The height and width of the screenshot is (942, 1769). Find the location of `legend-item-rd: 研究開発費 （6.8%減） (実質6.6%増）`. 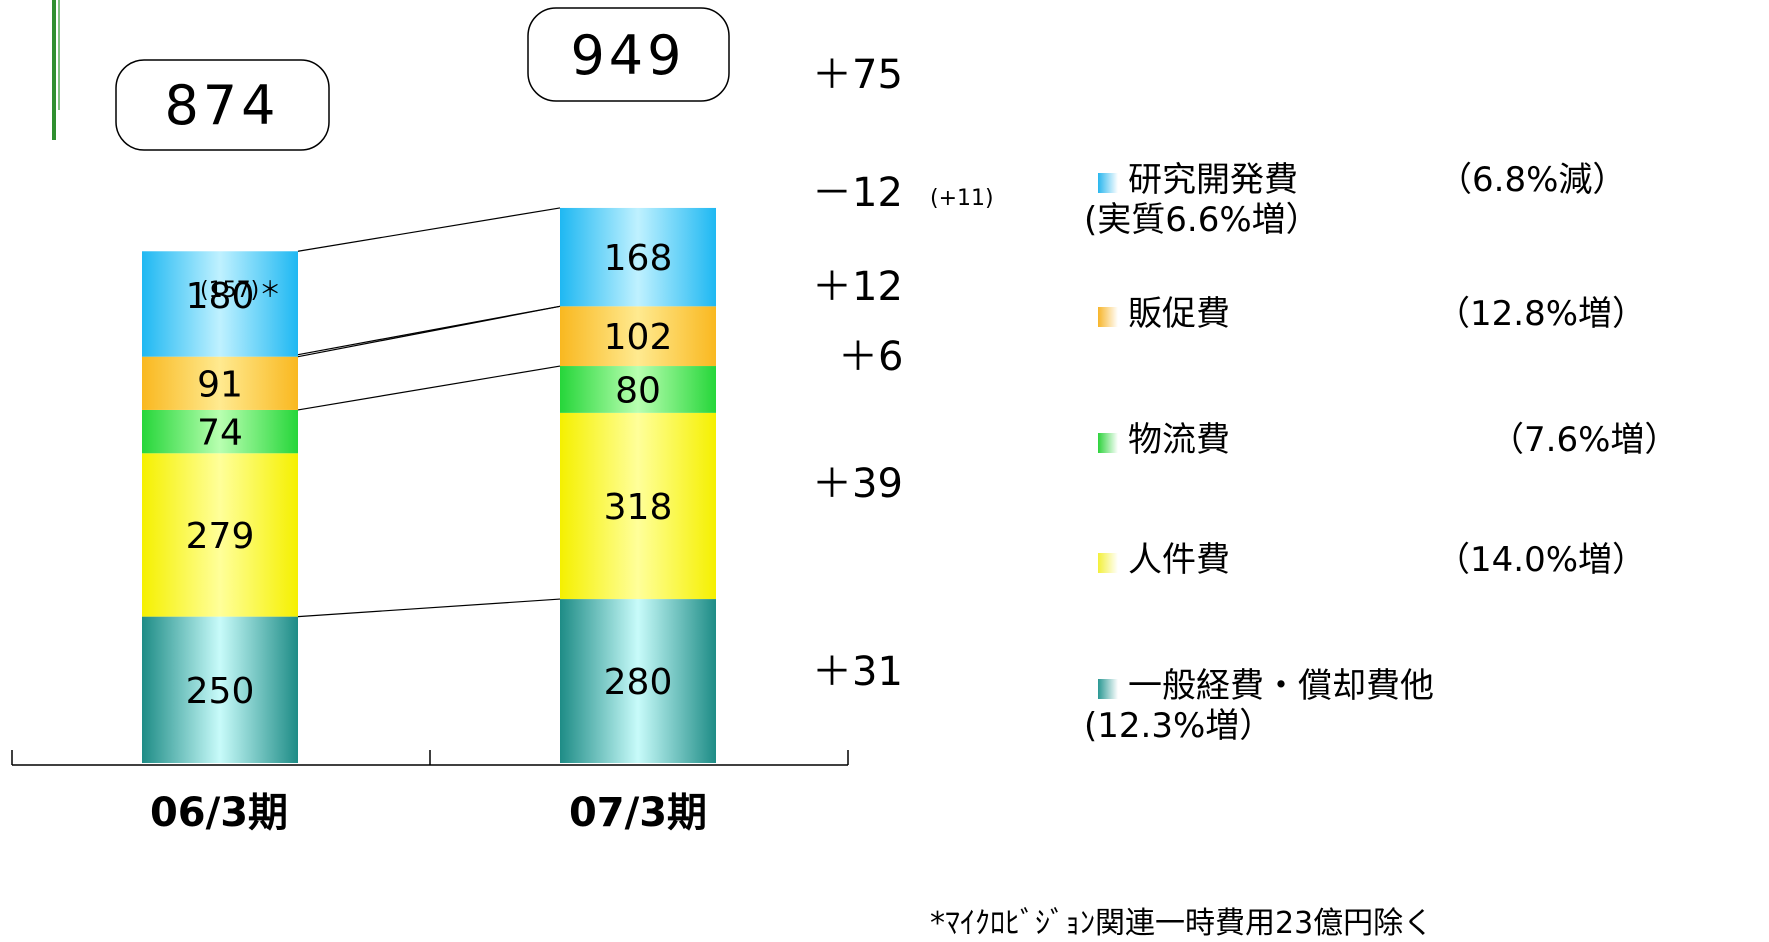

legend-item-rd: 研究開発費 （6.8%減） (実質6.6%増） is located at coordinates (1355, 200).